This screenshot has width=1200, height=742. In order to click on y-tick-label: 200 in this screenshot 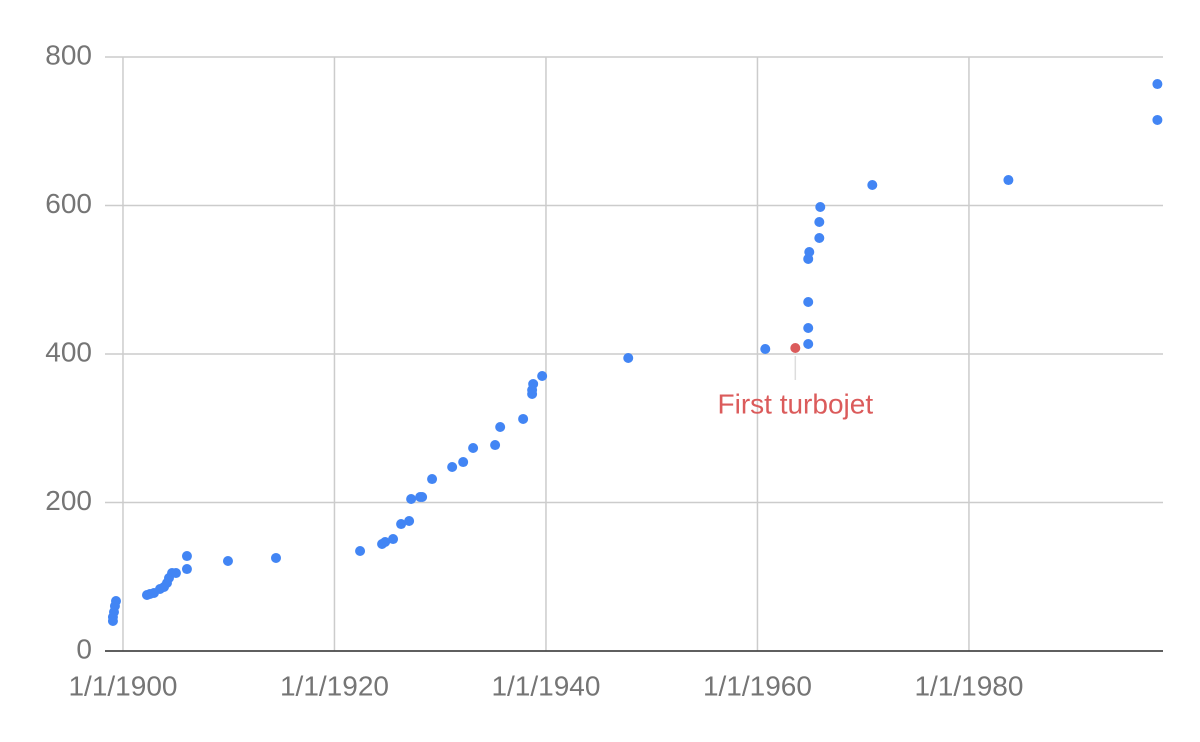, I will do `click(68, 500)`.